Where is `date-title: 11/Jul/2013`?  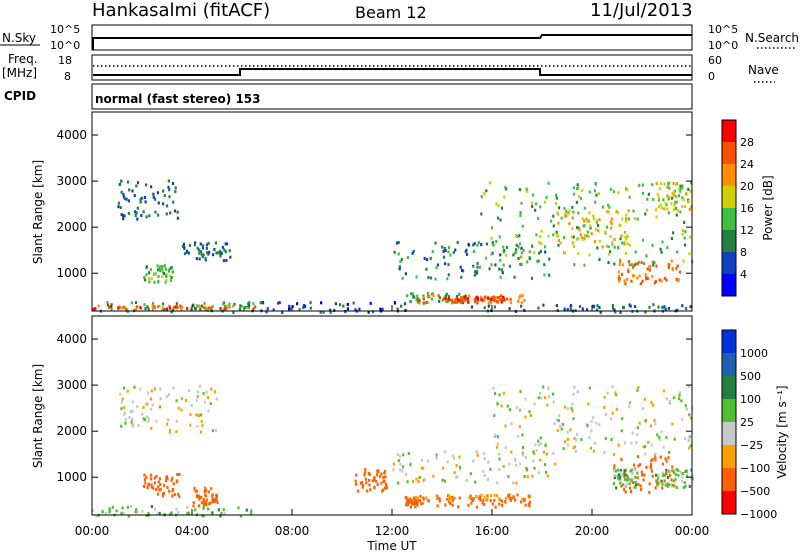
date-title: 11/Jul/2013 is located at coordinates (641, 10).